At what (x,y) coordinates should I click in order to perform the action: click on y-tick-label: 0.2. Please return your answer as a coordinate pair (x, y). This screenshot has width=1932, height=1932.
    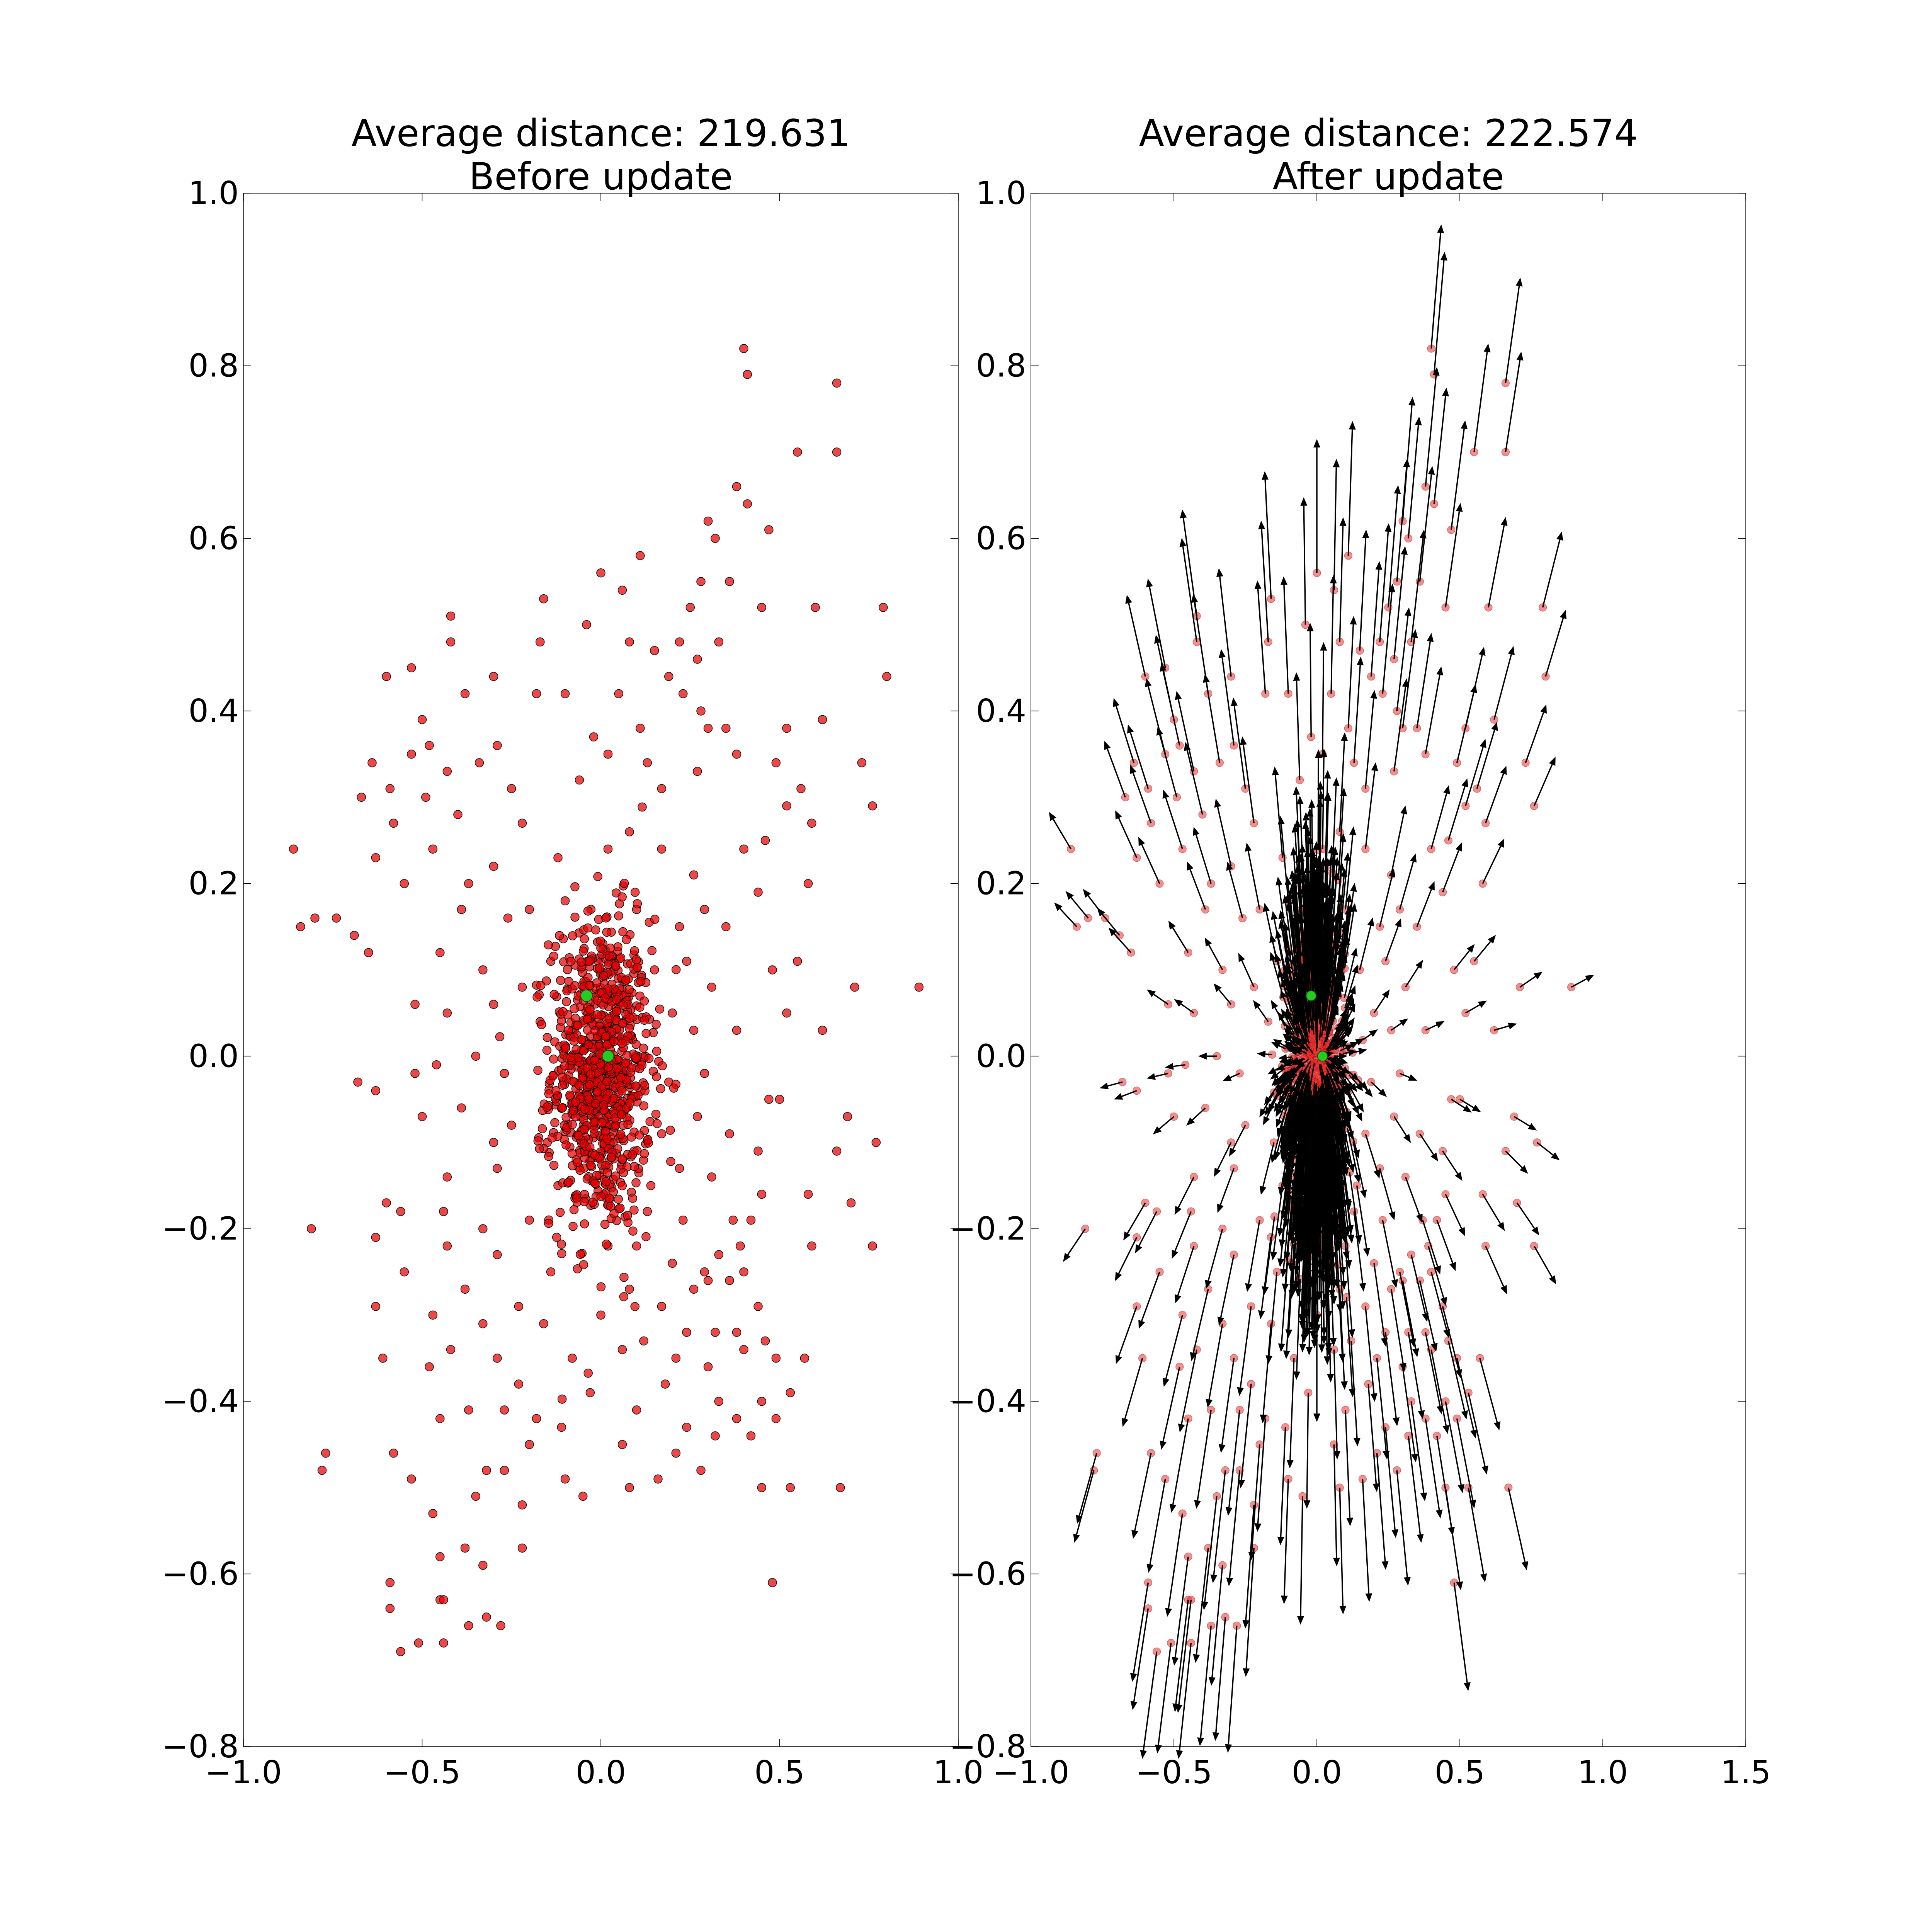
    Looking at the image, I should click on (214, 884).